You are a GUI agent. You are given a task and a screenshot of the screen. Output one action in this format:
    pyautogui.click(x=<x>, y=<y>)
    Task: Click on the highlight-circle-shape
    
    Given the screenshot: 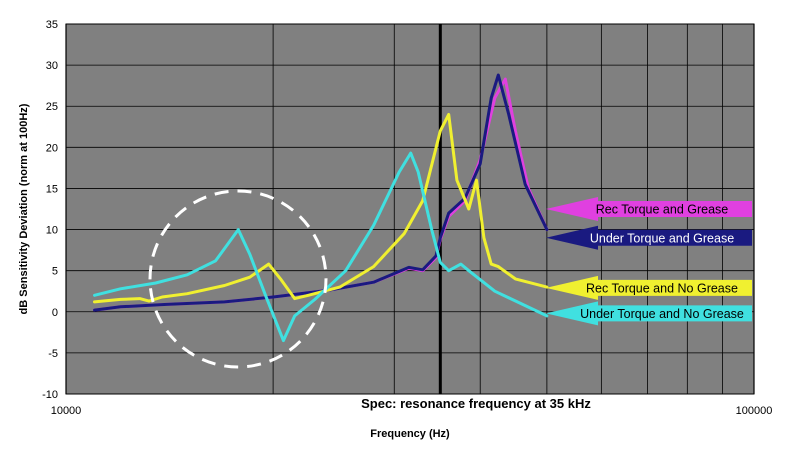 What is the action you would take?
    pyautogui.click(x=238, y=279)
    